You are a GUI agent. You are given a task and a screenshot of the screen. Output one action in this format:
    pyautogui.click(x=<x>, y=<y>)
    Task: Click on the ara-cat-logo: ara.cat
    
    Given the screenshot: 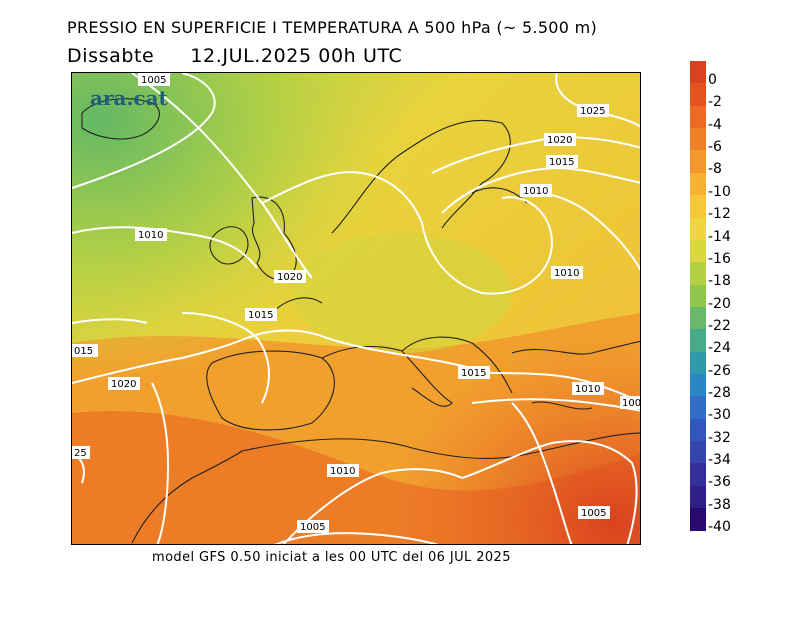 What is the action you would take?
    pyautogui.click(x=129, y=98)
    